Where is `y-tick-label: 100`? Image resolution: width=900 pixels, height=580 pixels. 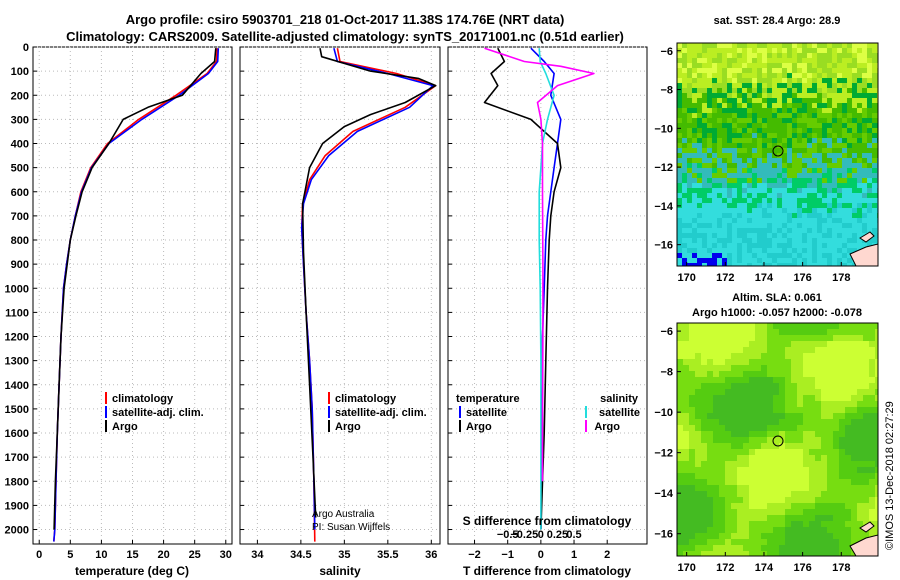 y-tick-label: 100 is located at coordinates (20, 72).